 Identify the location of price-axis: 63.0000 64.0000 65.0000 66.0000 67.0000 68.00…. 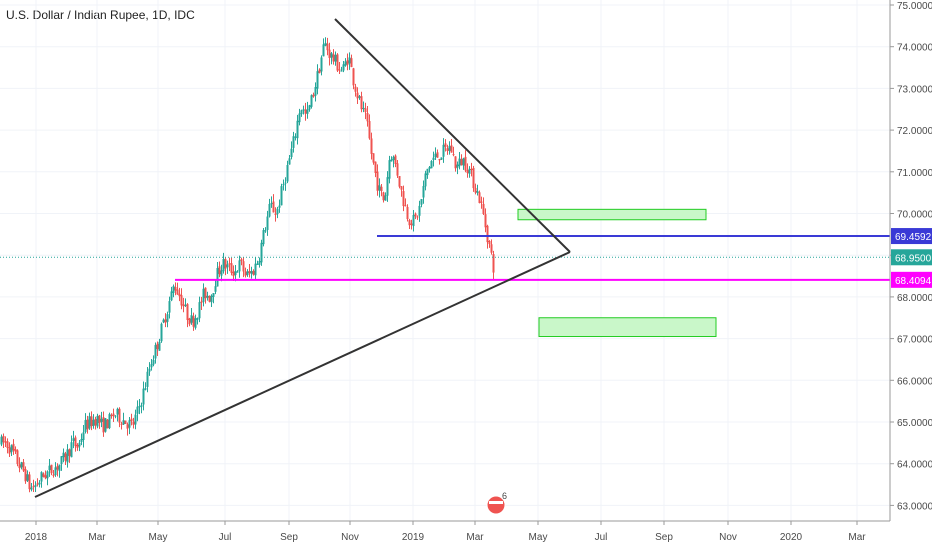
(910, 275).